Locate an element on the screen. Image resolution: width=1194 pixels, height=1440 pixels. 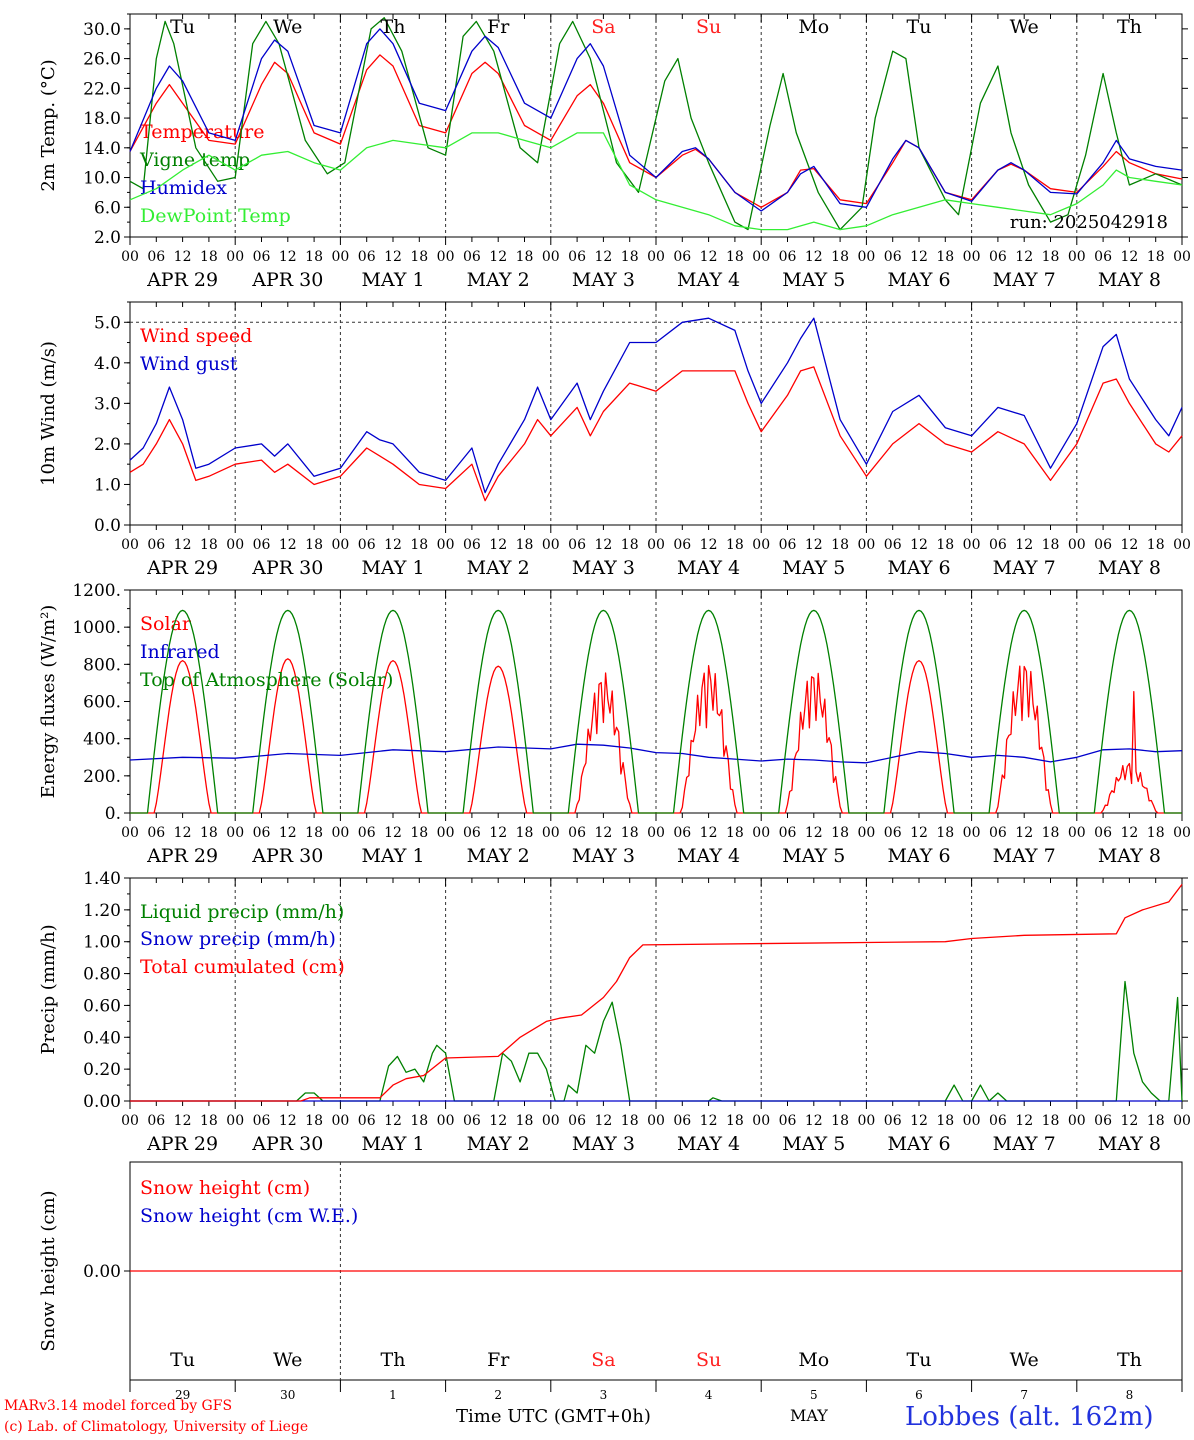
day-label-bottom: Tu is located at coordinates (182, 1360).